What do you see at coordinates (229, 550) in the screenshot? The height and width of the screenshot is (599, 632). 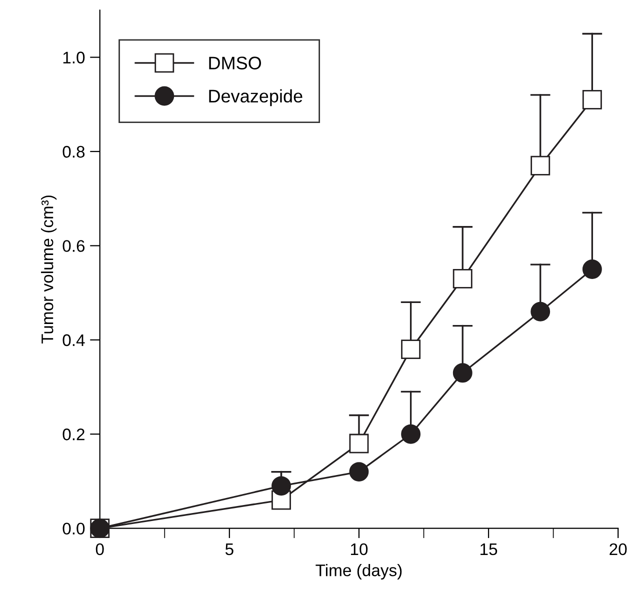 I see `x-tick-label: 5` at bounding box center [229, 550].